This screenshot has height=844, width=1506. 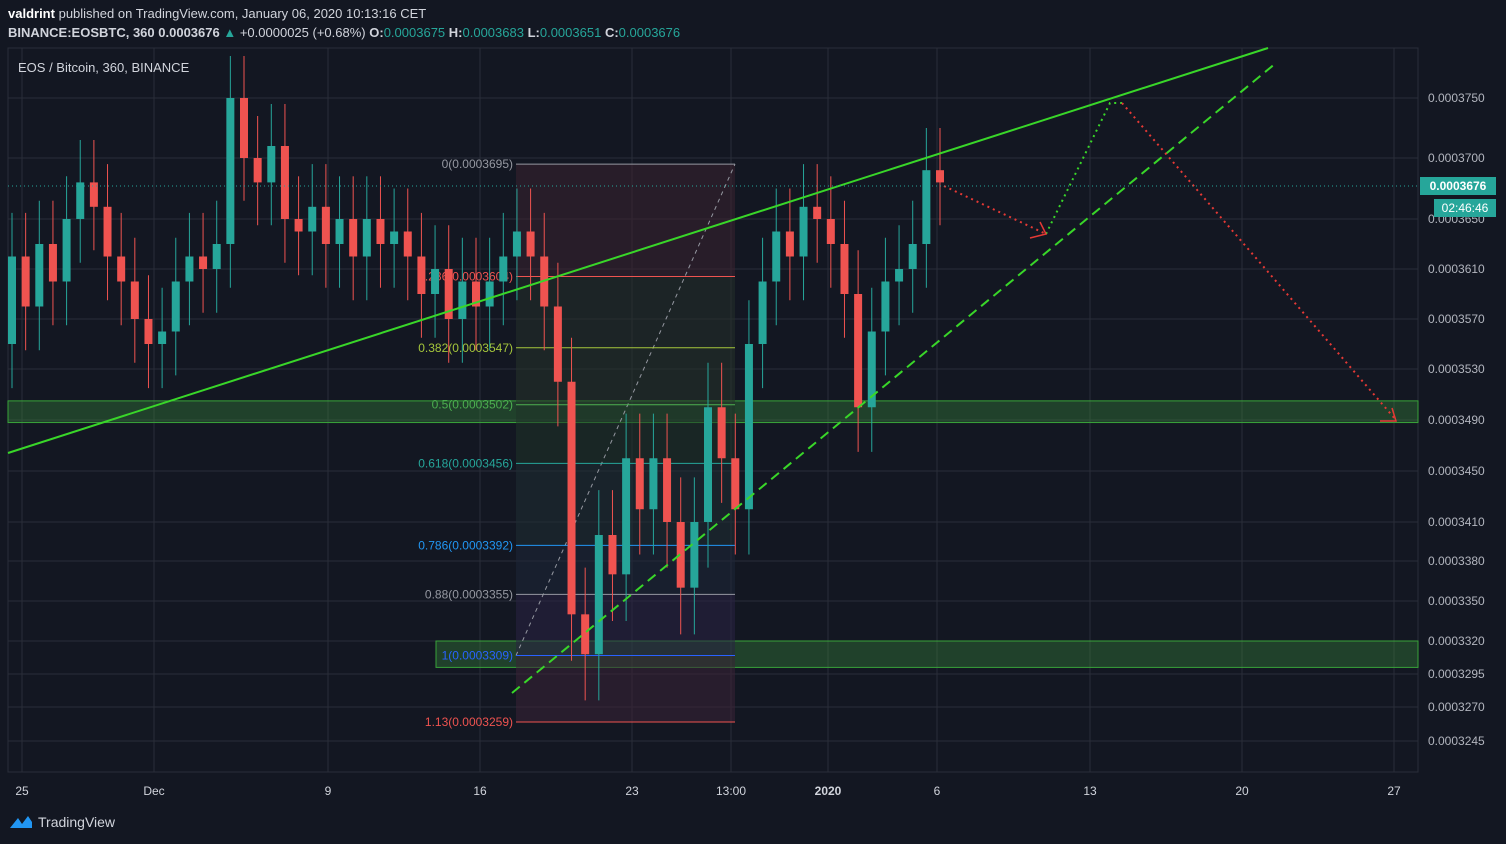 I want to click on fib-level-label: 0(0.0003695), so click(x=477, y=164).